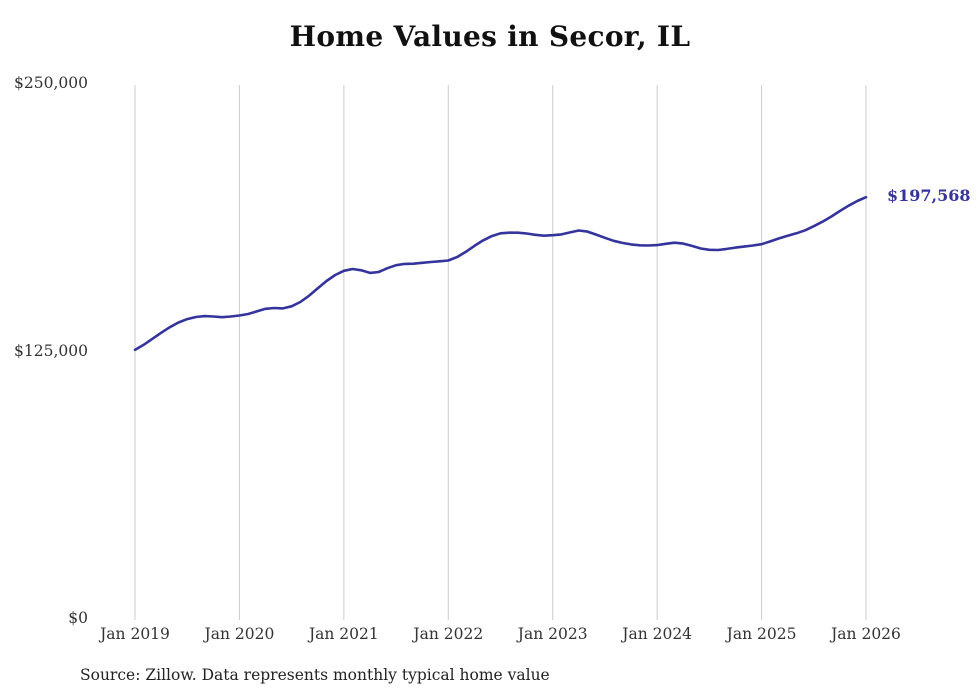 The height and width of the screenshot is (699, 980). I want to click on x-tick-label: Jan 2024, so click(657, 634).